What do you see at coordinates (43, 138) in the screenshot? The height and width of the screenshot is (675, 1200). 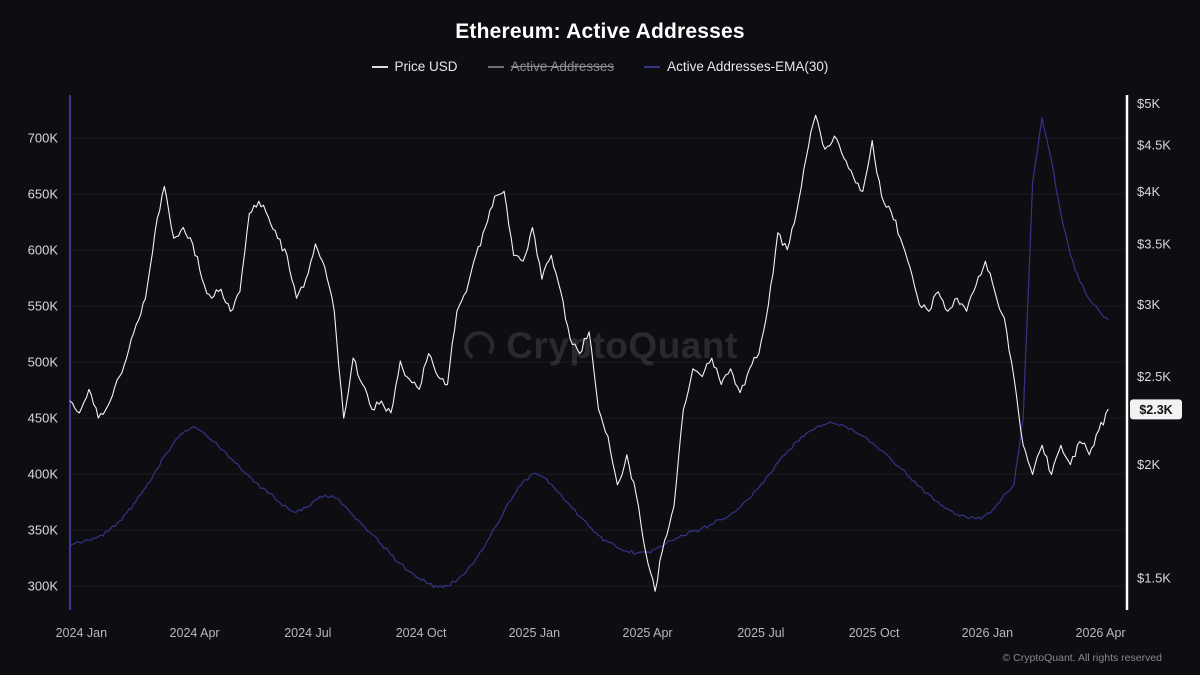 I see `y-axis-left-label: 700K` at bounding box center [43, 138].